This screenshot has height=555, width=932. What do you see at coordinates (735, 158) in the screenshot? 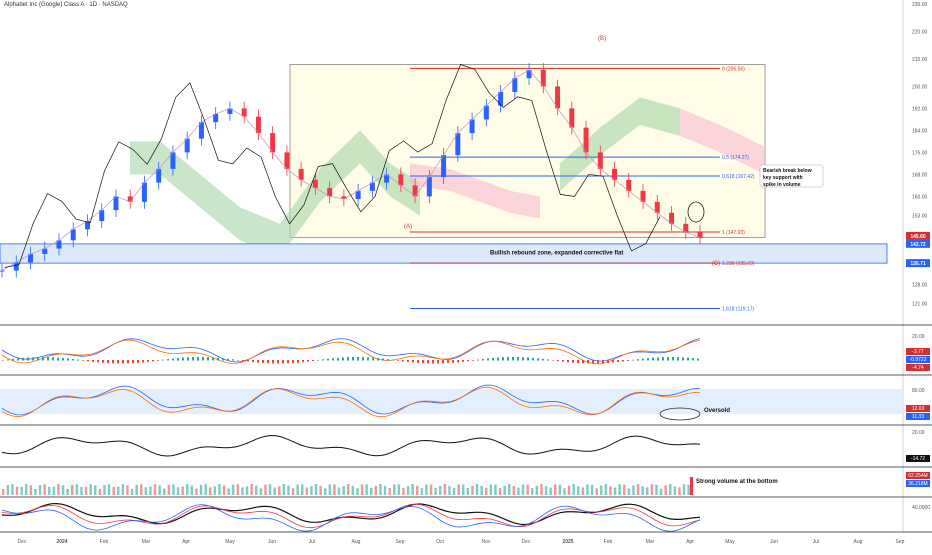
I see `fib-label: 0.5 (174.27)` at bounding box center [735, 158].